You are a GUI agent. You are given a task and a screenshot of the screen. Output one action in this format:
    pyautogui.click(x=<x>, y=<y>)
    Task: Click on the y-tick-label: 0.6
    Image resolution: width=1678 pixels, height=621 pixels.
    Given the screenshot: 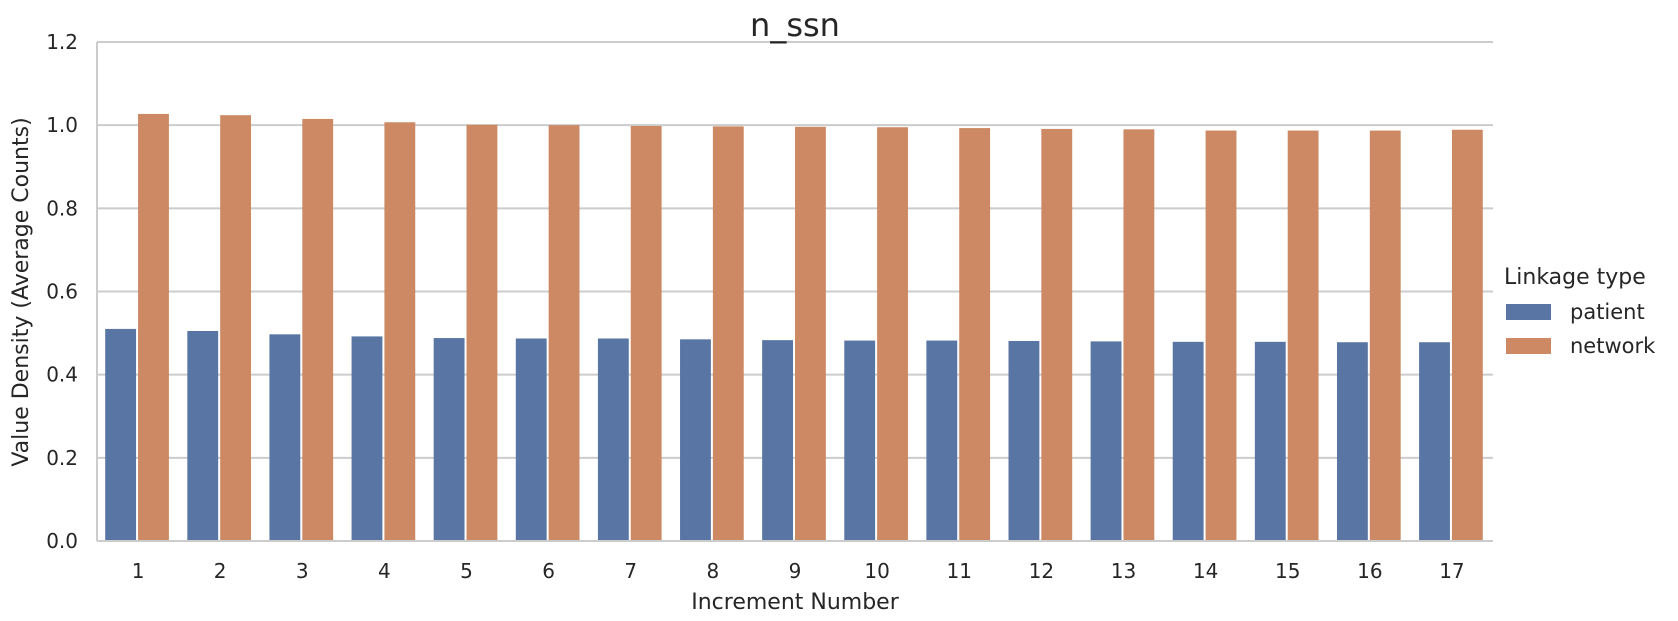 What is the action you would take?
    pyautogui.click(x=62, y=292)
    